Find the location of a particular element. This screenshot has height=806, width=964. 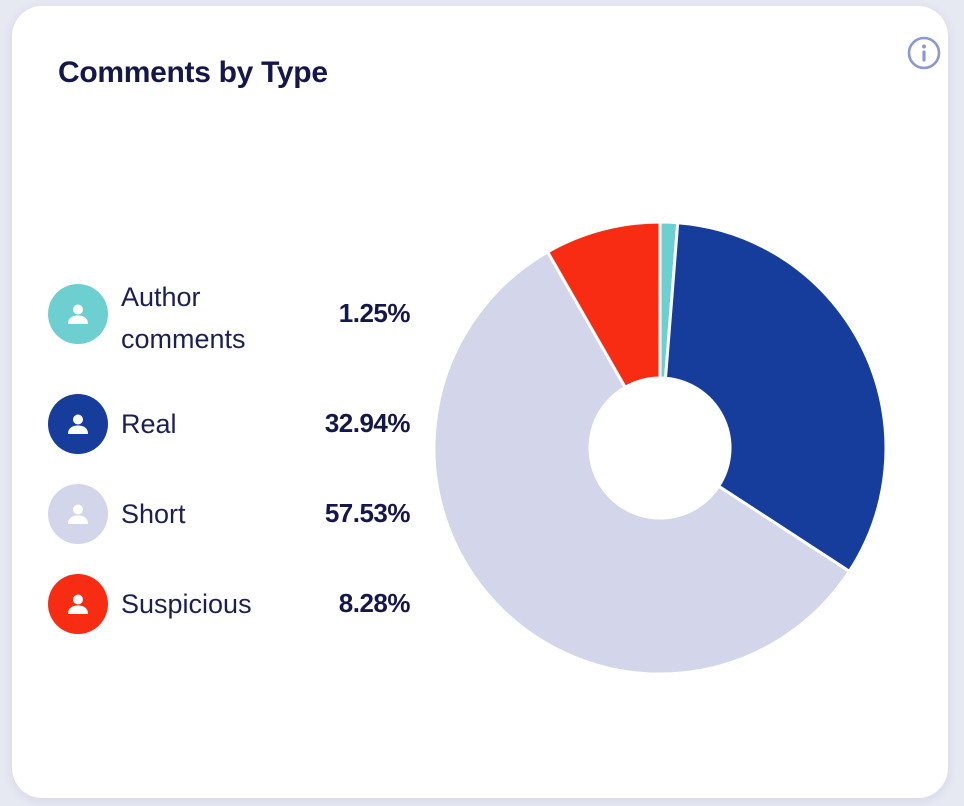

legend-label: Real is located at coordinates (149, 424).